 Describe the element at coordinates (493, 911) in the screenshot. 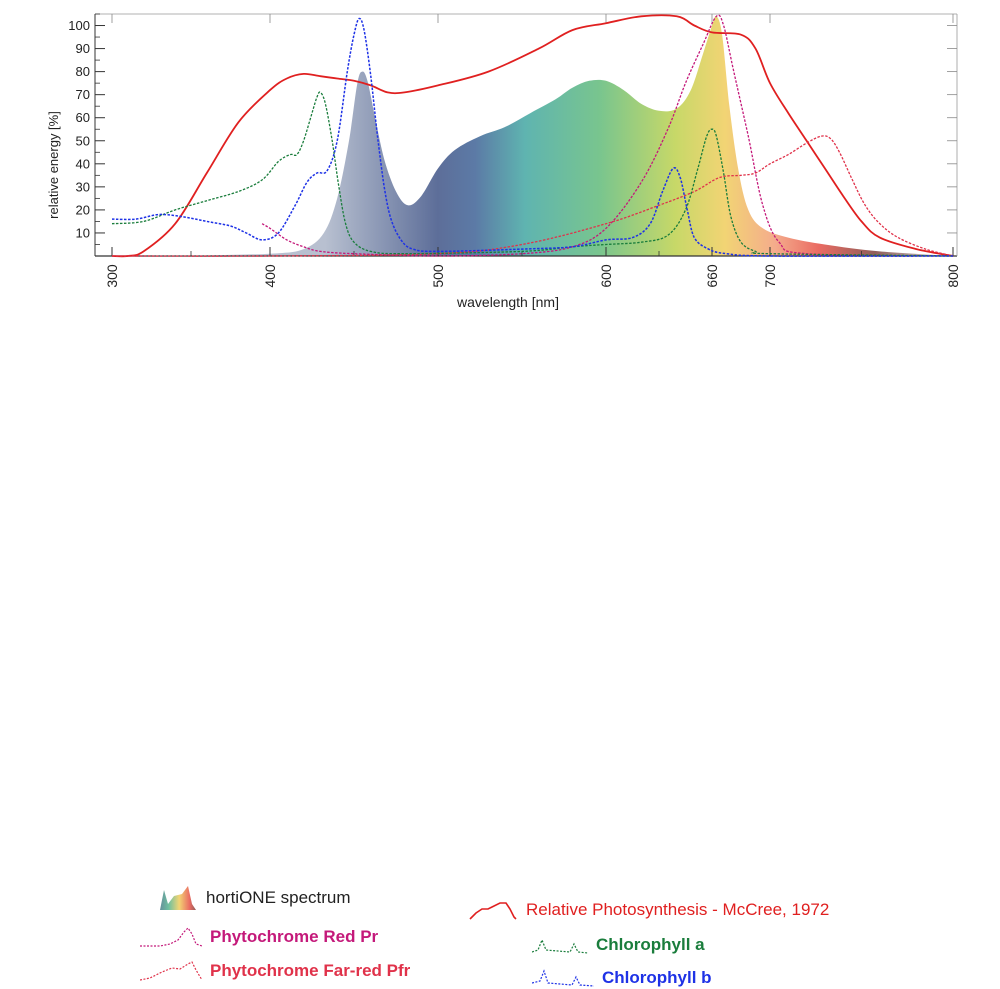

I see `mccree-line-icon` at that location.